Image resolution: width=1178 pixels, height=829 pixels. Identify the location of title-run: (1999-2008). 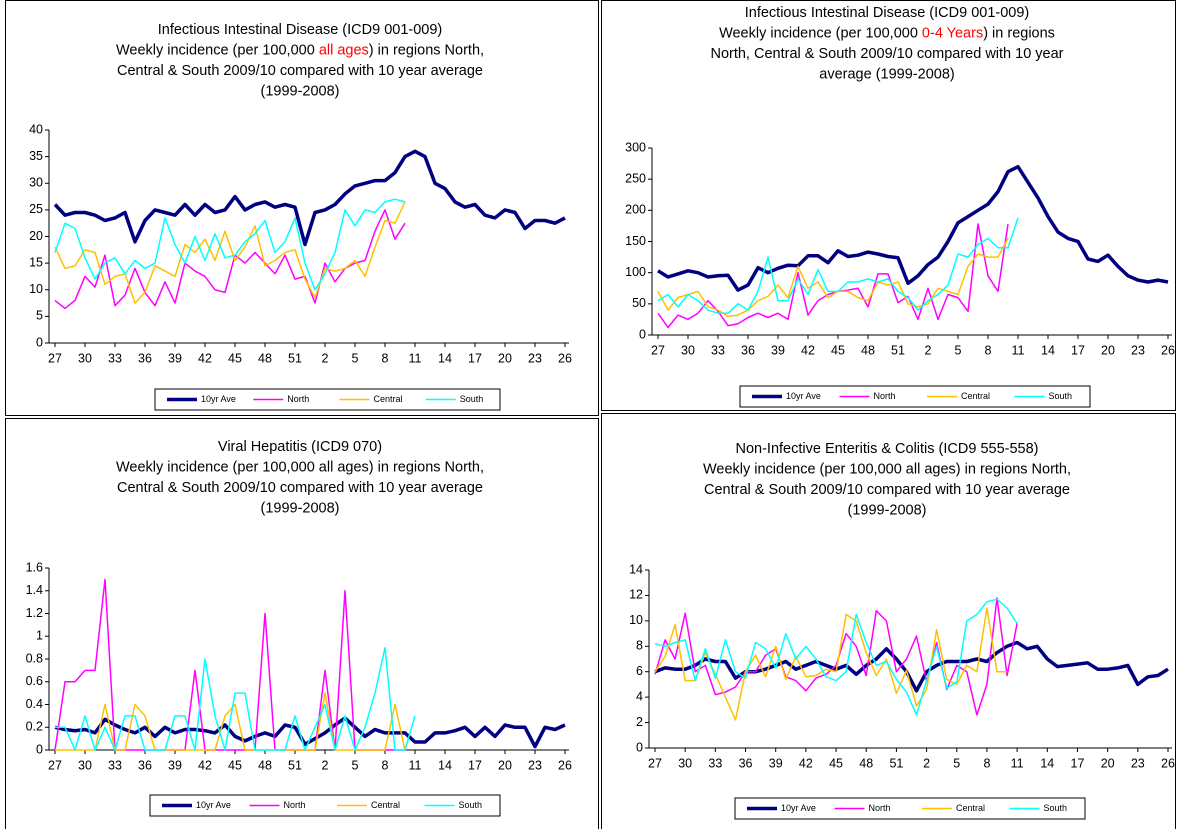
(300, 508).